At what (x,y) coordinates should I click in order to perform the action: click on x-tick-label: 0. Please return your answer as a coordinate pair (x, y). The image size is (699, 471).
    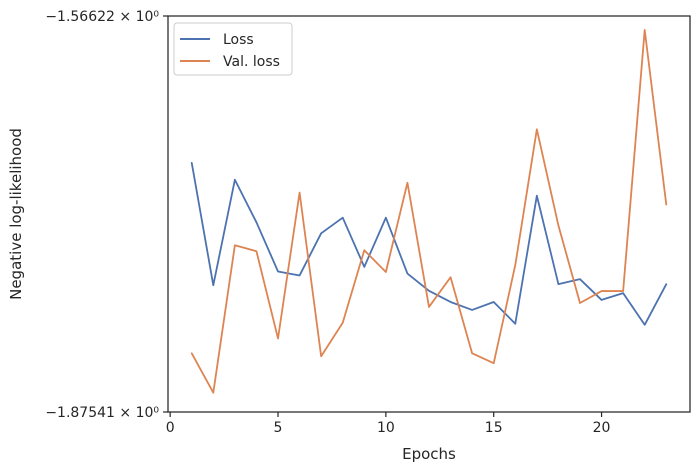
    Looking at the image, I should click on (170, 428).